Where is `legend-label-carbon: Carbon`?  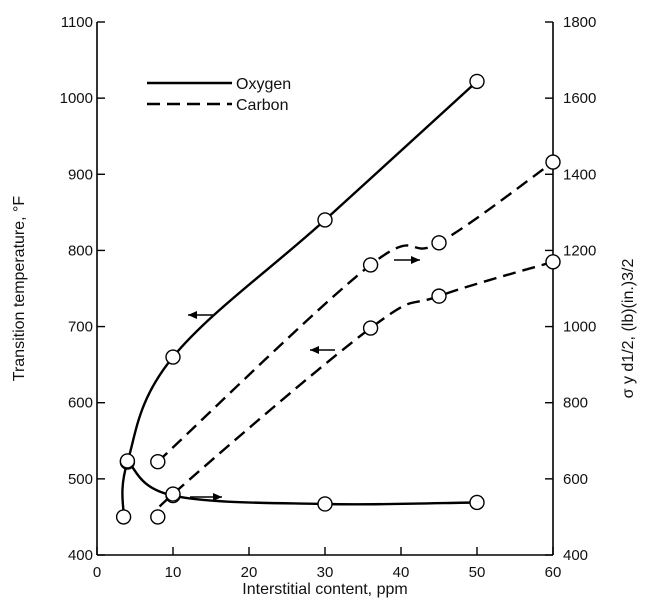
legend-label-carbon: Carbon is located at coordinates (262, 105).